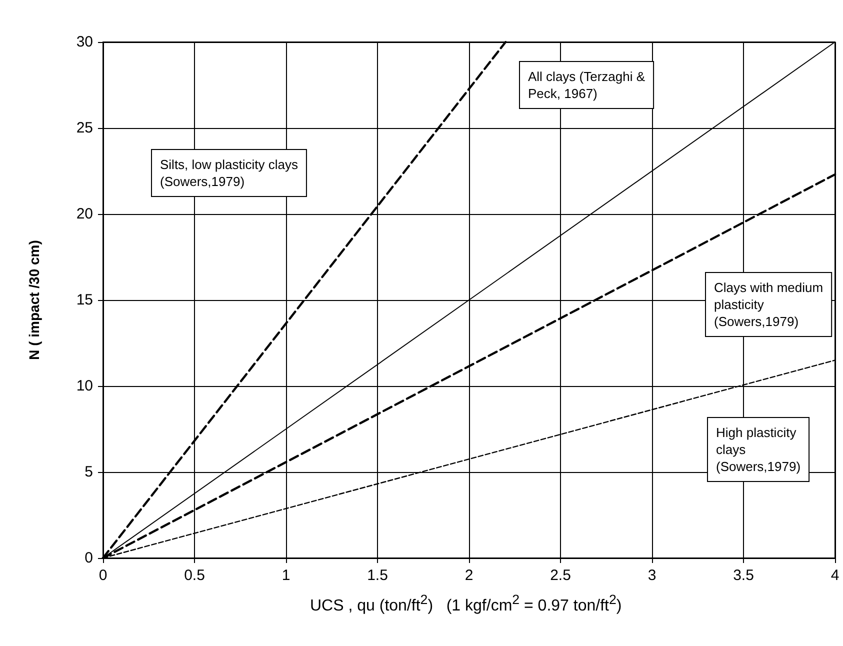 This screenshot has width=843, height=646. I want to click on x-axis-title: UCS , qu (ton/ft$^{2}$) (1 kgf/cm$^{2}$ = 0.97 ton/ft$^{2}$), so click(466, 604).